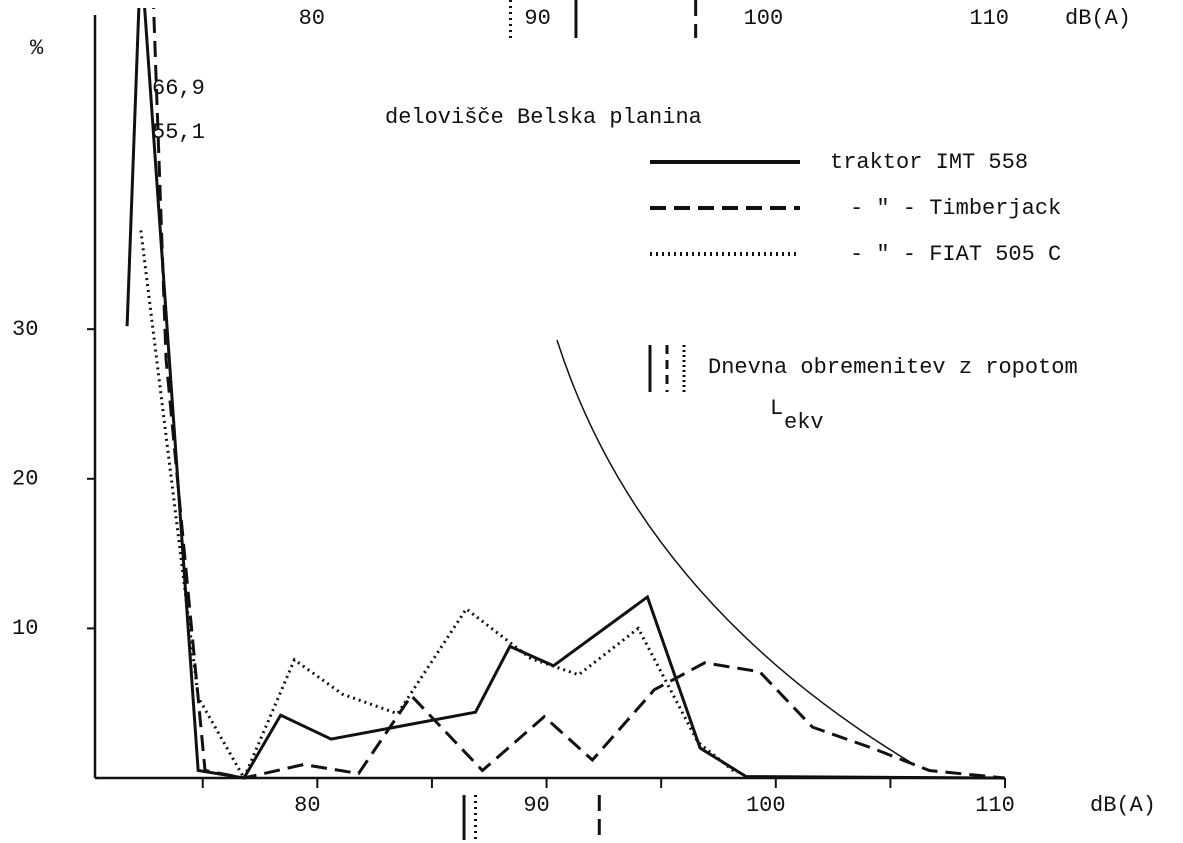 The height and width of the screenshot is (843, 1183). What do you see at coordinates (995, 805) in the screenshot?
I see `x-tick-label: 110` at bounding box center [995, 805].